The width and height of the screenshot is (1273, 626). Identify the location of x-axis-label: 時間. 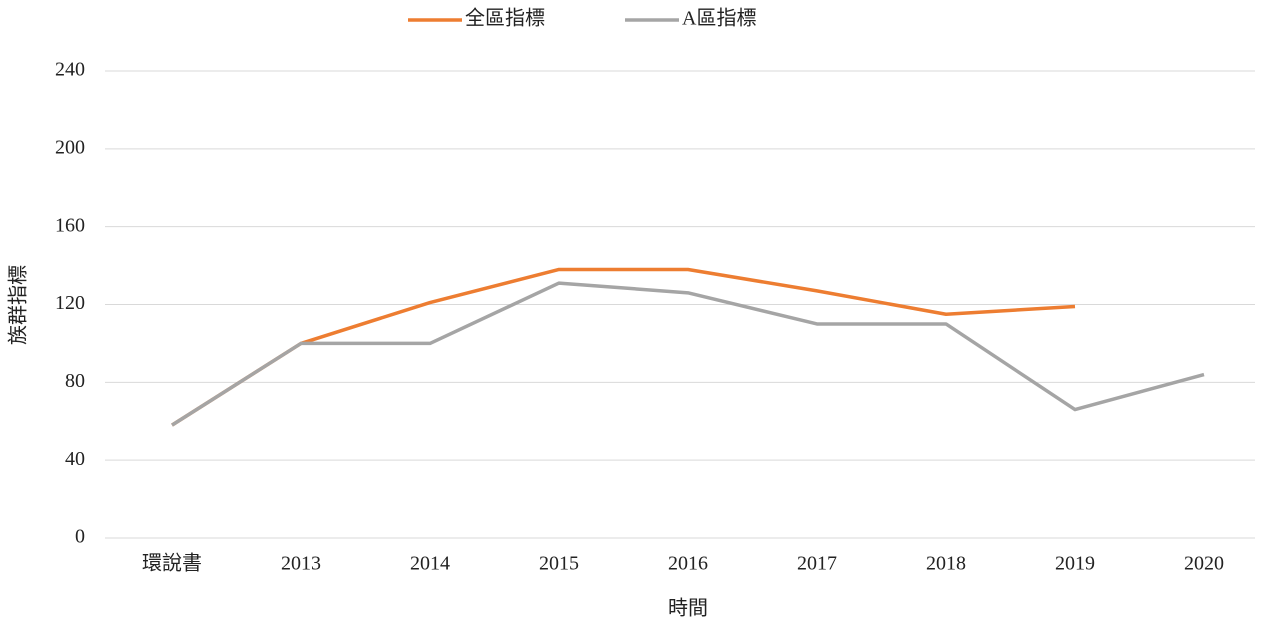
(688, 608).